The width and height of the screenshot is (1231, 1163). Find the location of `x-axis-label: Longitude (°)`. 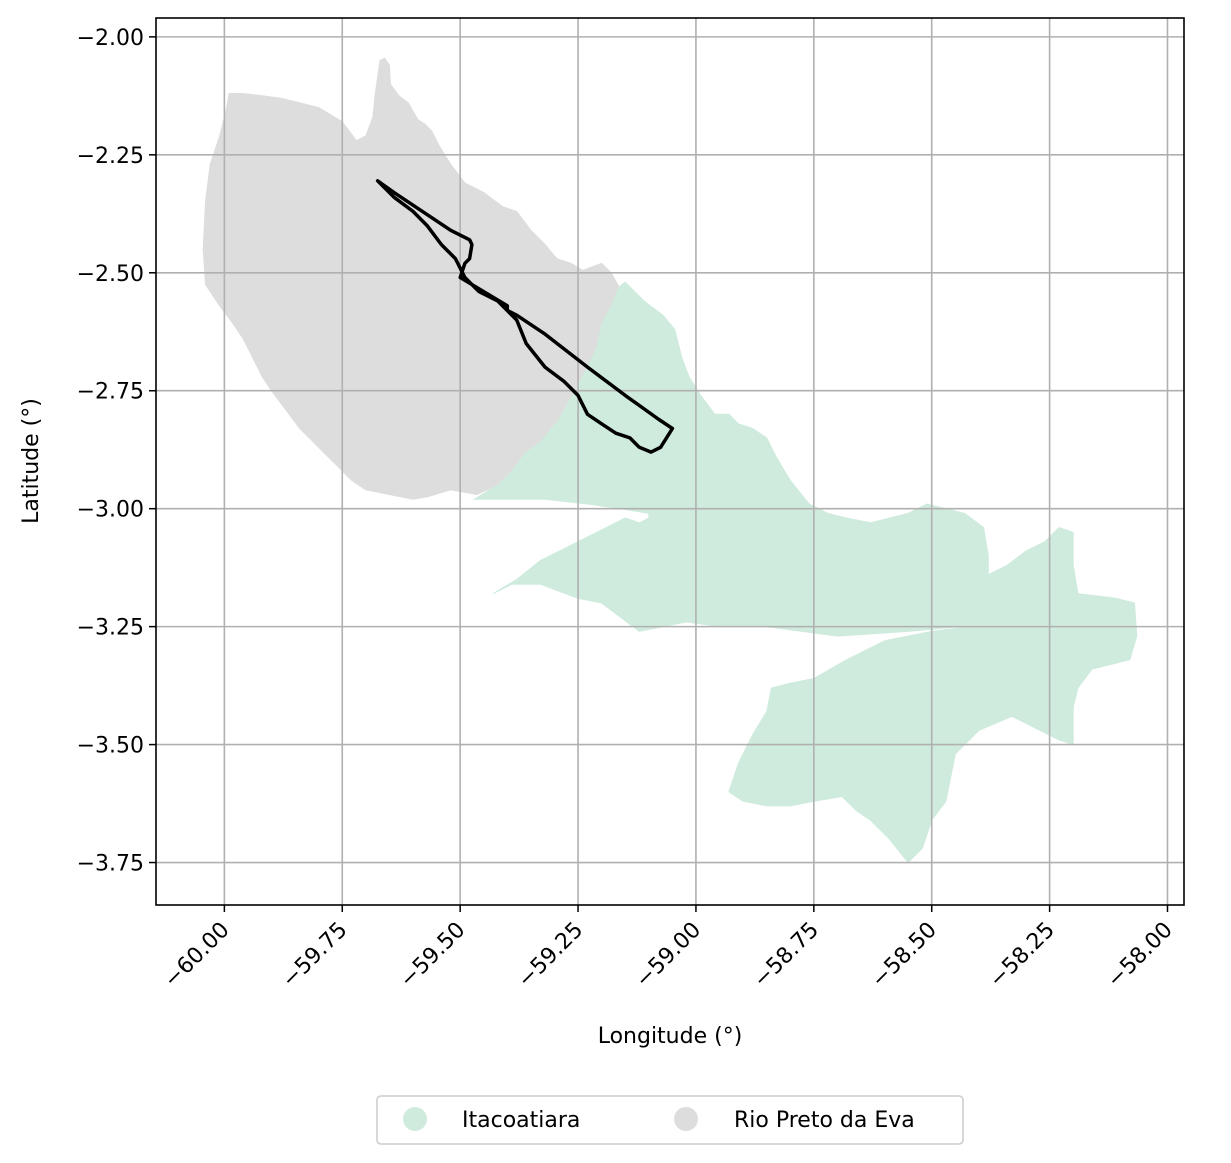

x-axis-label: Longitude (°) is located at coordinates (670, 1036).